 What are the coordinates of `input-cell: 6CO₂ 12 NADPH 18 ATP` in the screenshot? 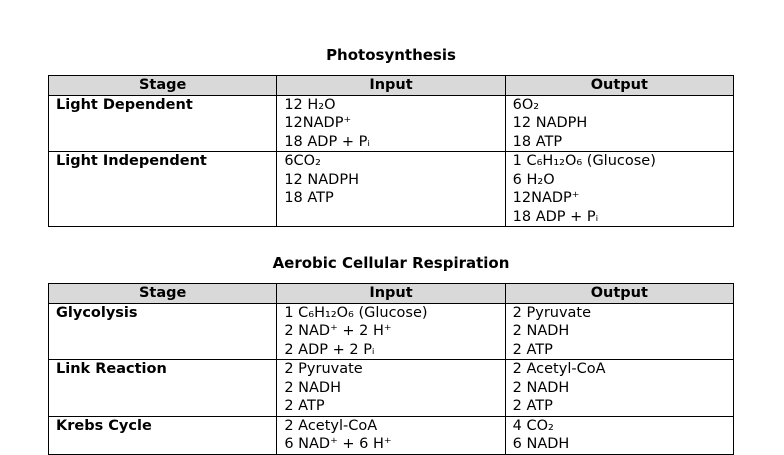 It's located at (391, 189).